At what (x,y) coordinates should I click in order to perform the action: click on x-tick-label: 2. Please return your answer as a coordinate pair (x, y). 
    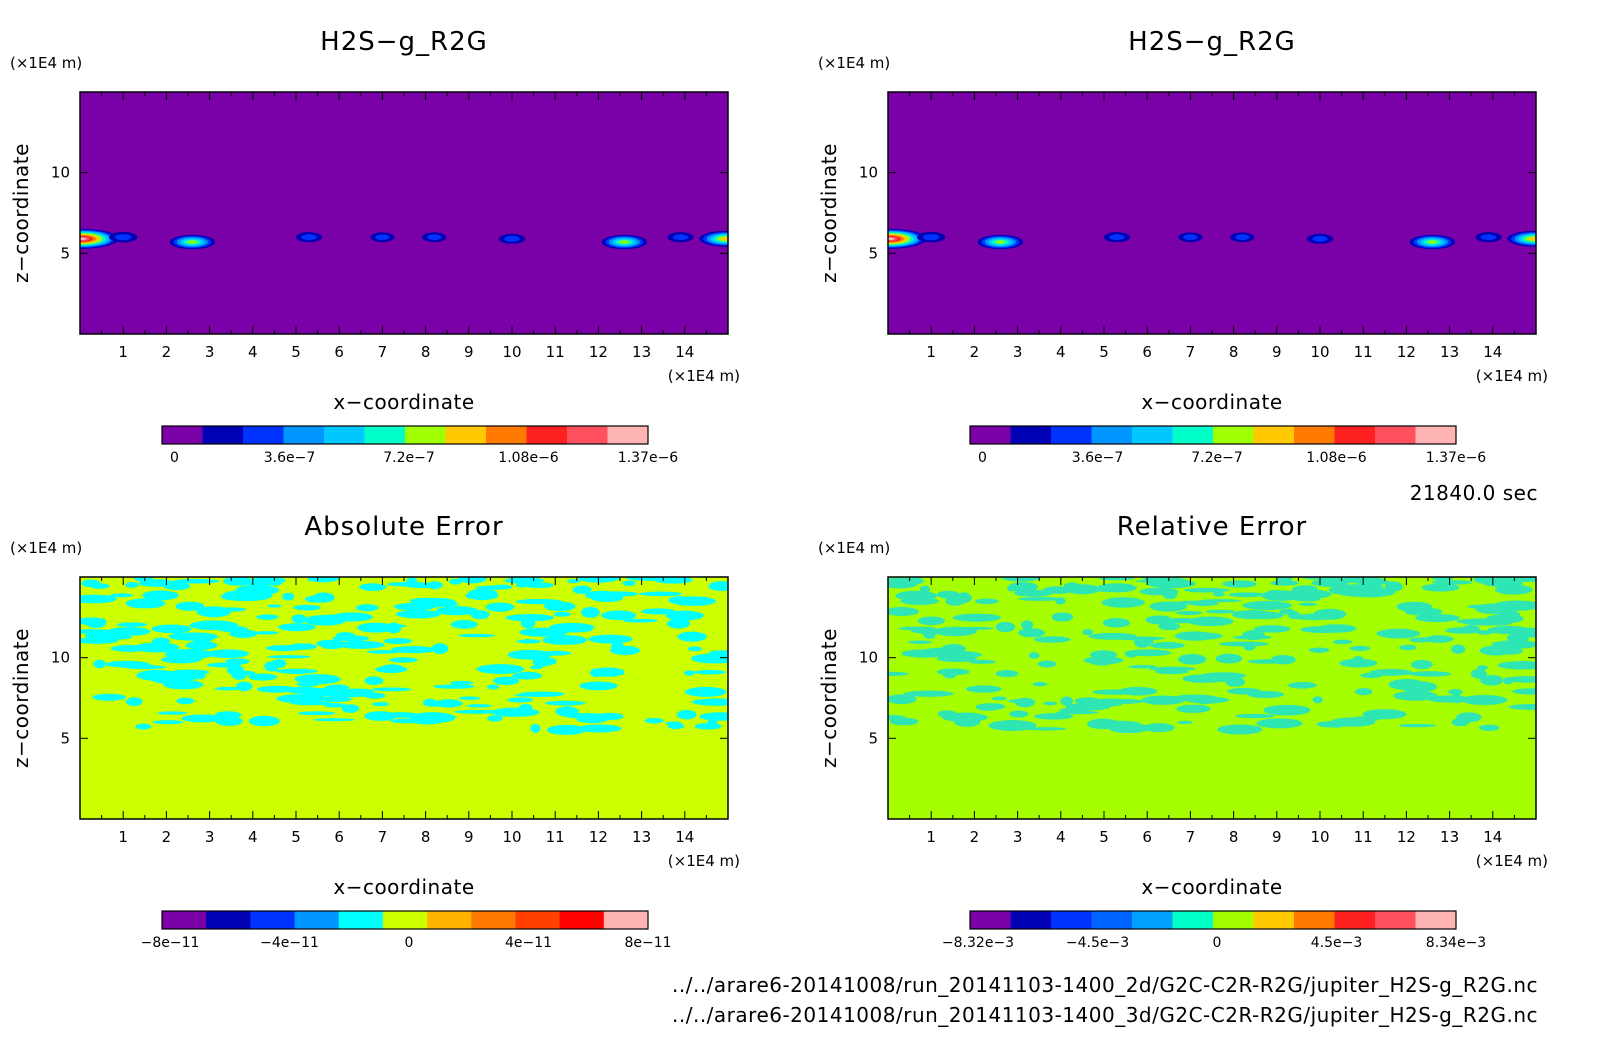
    Looking at the image, I should click on (975, 352).